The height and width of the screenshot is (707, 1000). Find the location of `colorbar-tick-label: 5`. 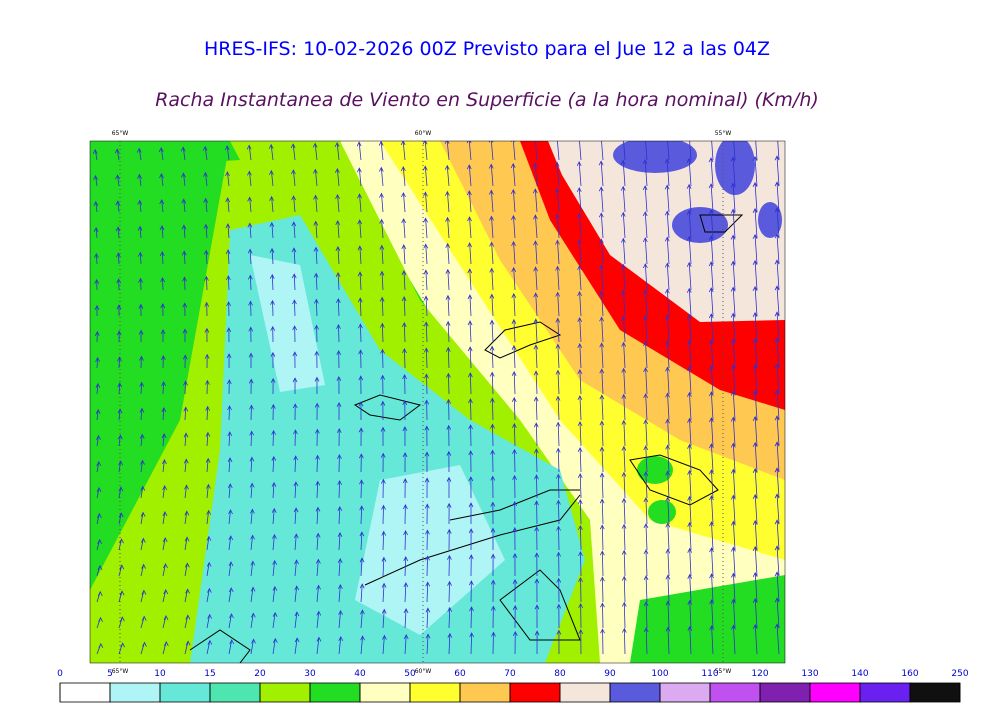

colorbar-tick-label: 5 is located at coordinates (110, 674).